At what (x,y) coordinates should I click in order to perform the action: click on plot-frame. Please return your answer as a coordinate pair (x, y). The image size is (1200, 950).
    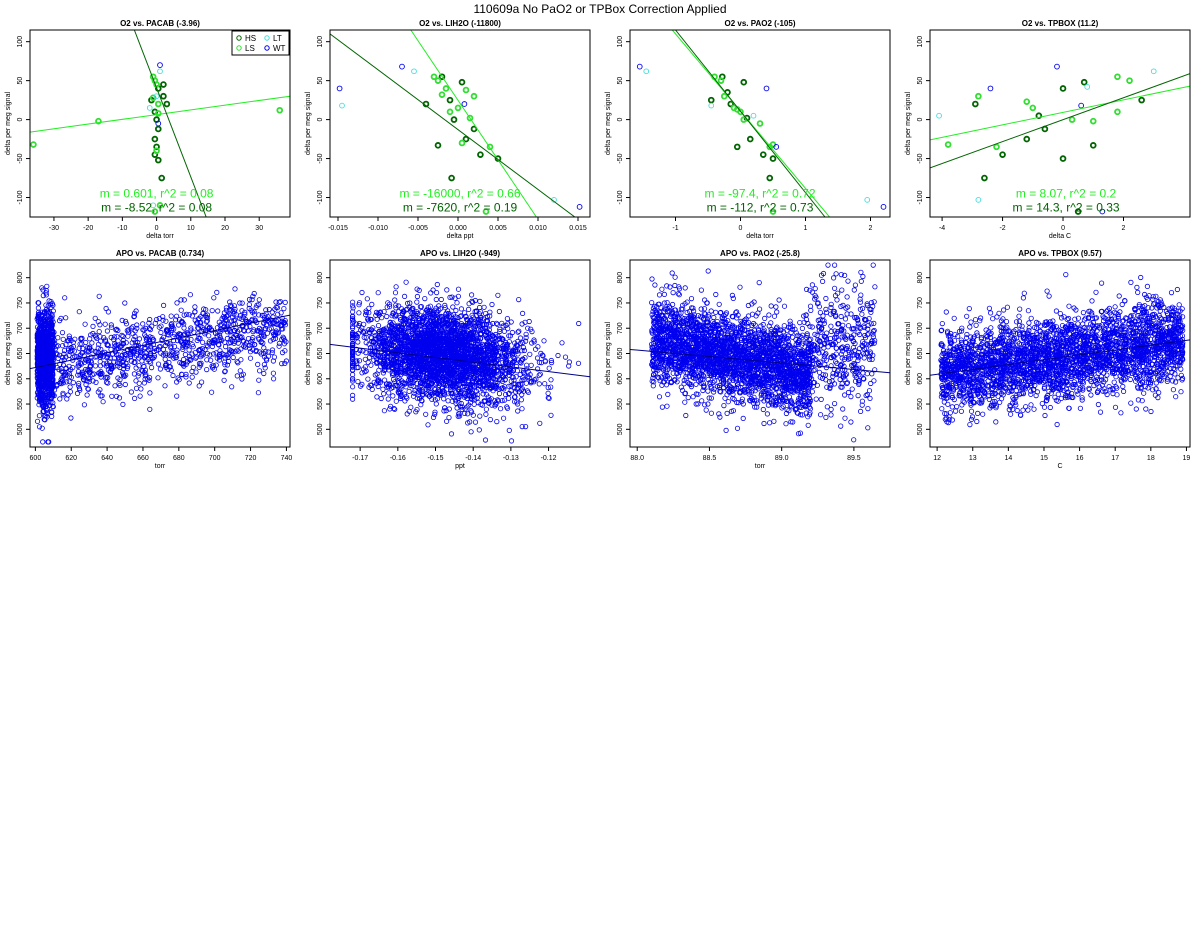
    Looking at the image, I should click on (460, 123).